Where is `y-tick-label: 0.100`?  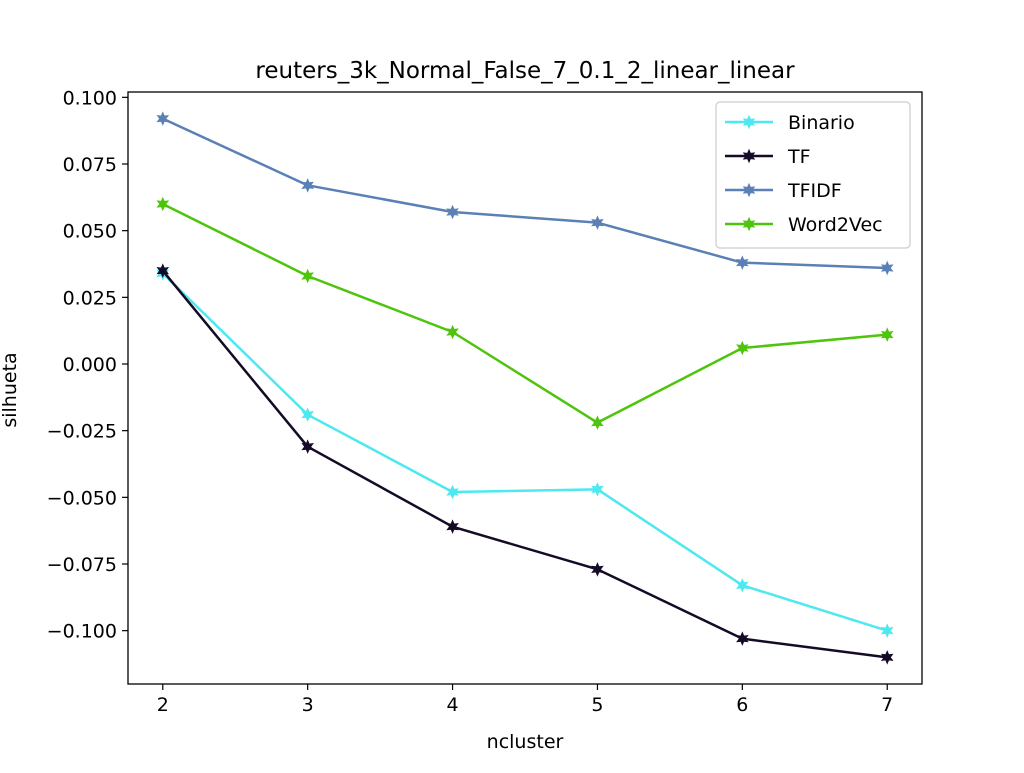 y-tick-label: 0.100 is located at coordinates (90, 98).